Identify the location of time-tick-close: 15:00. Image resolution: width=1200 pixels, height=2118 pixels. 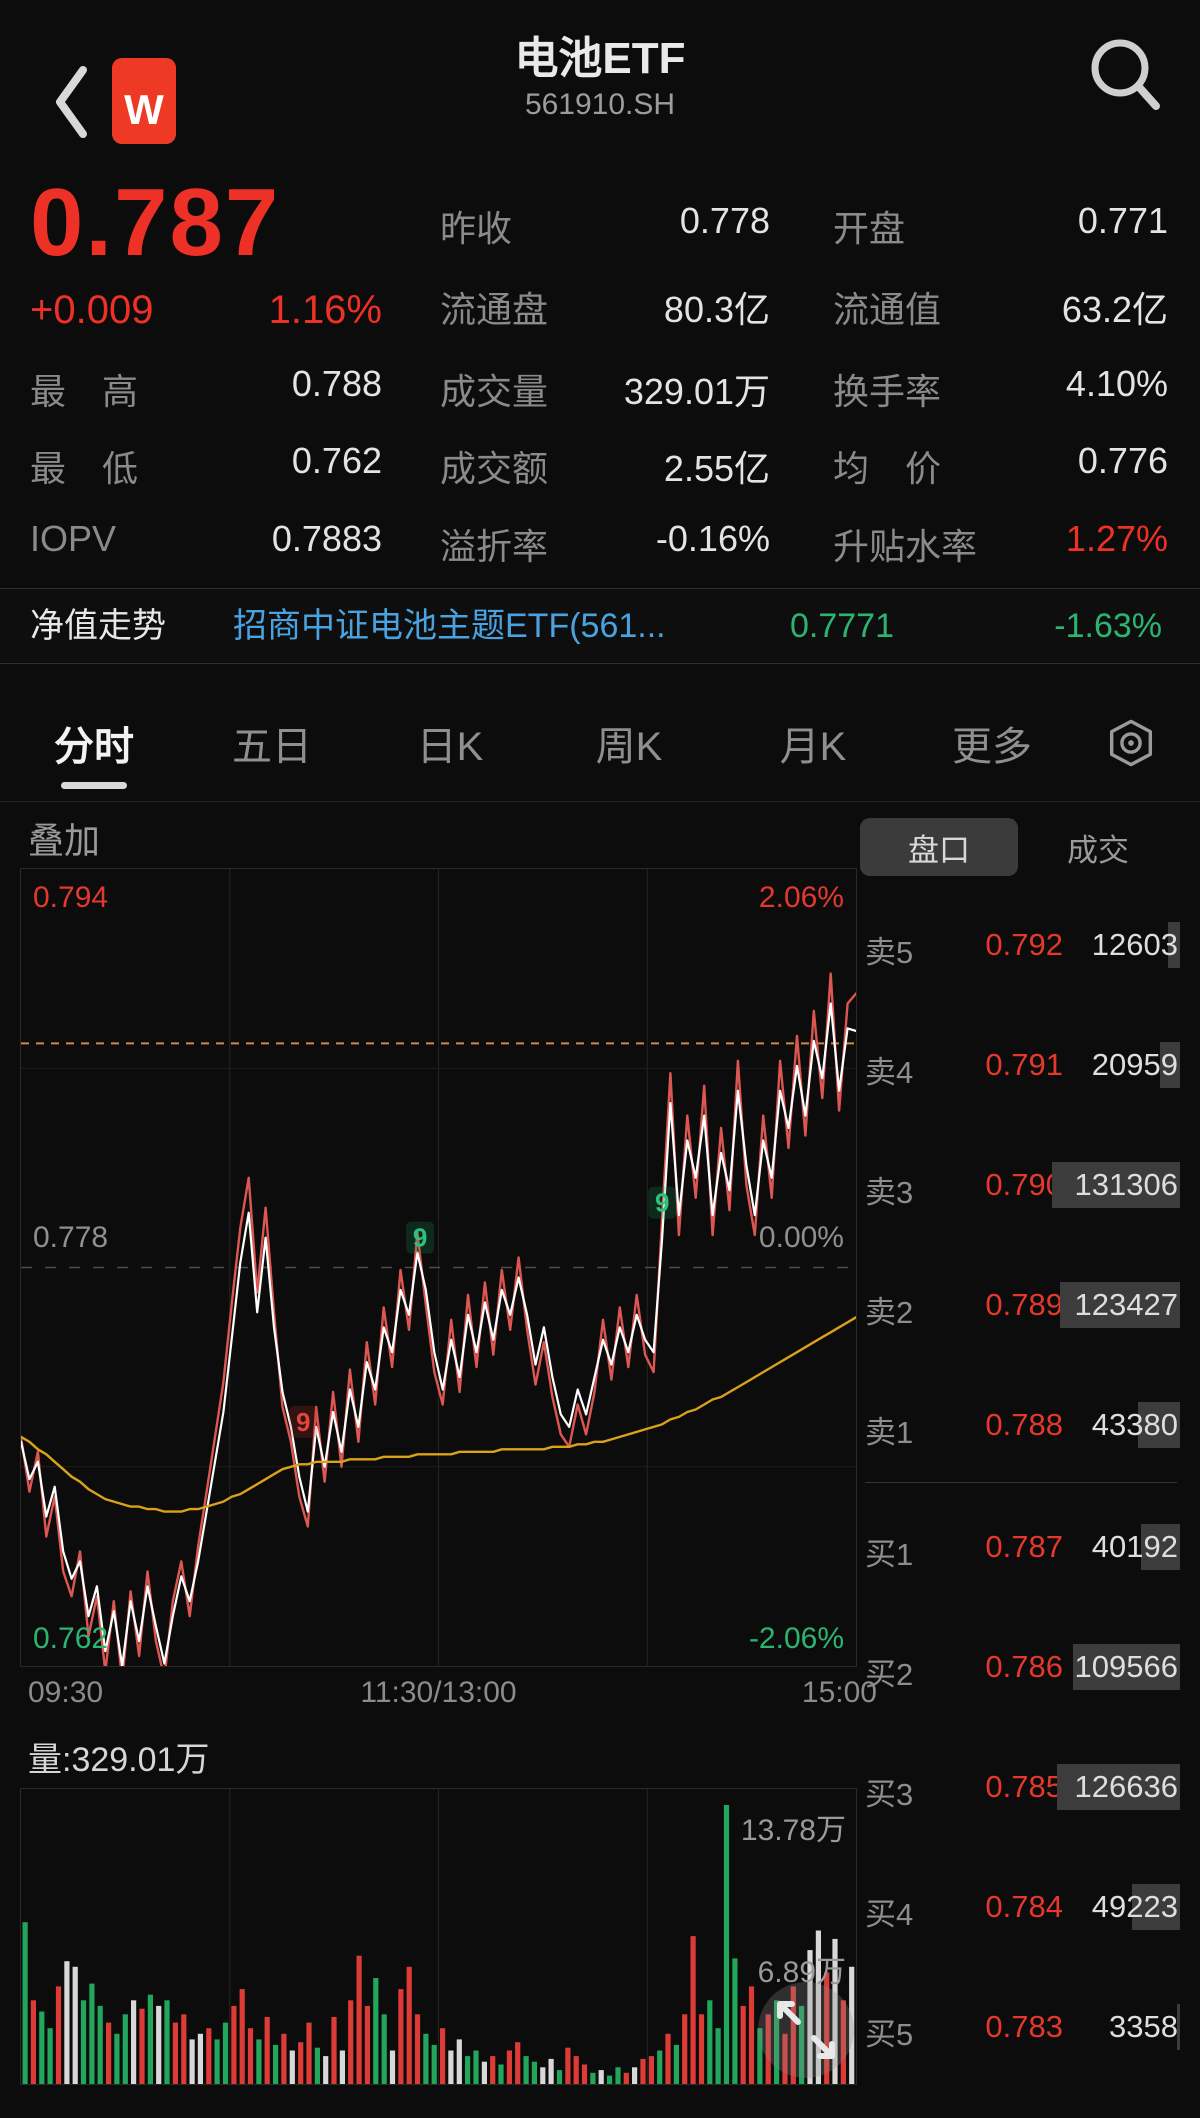
(839, 1692).